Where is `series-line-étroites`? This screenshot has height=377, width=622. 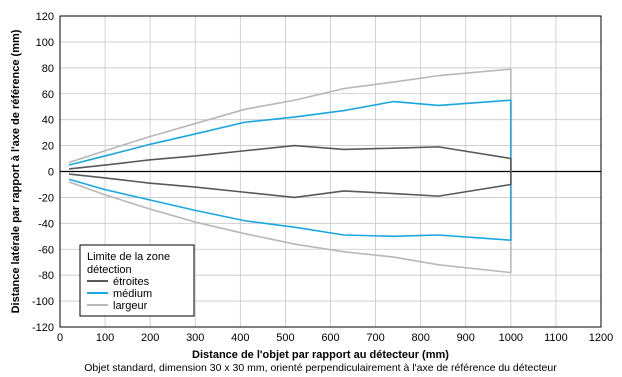 series-line-étroites is located at coordinates (290, 171).